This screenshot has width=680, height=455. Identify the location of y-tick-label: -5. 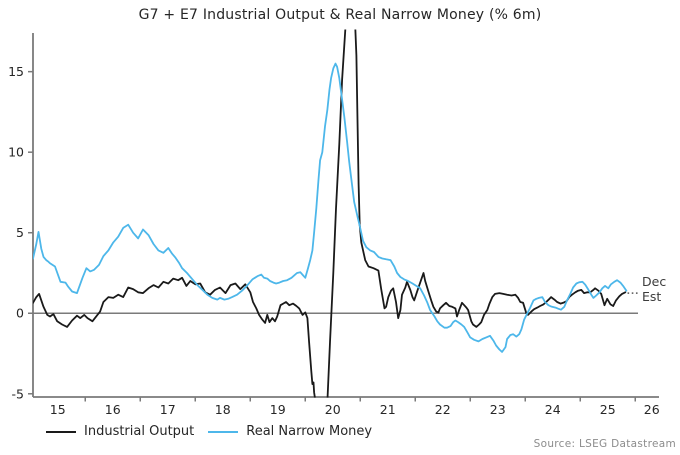
(18, 393).